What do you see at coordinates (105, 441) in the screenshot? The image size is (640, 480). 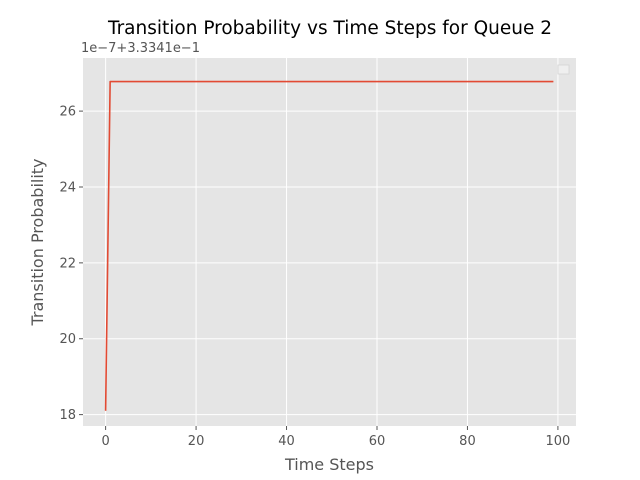 I see `x-tick-label: 0` at bounding box center [105, 441].